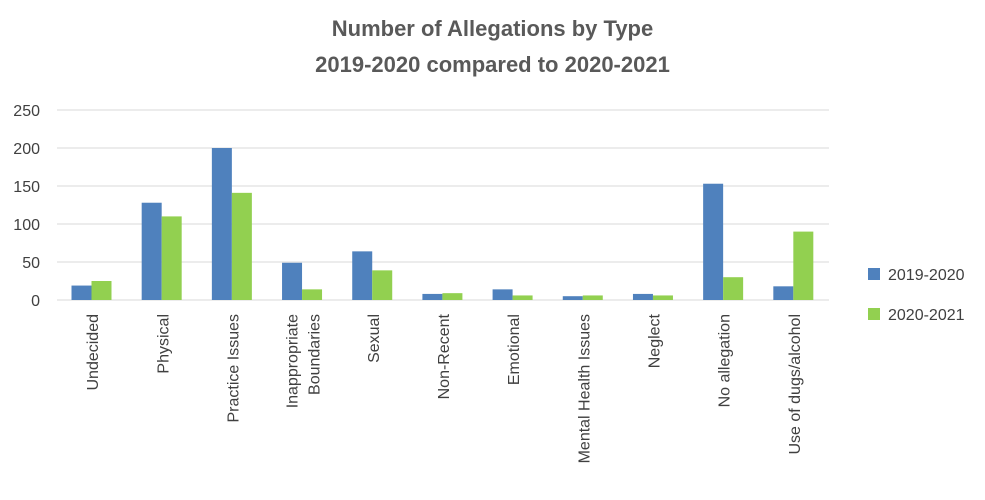 The width and height of the screenshot is (985, 500). What do you see at coordinates (926, 275) in the screenshot?
I see `legend-label: 2019-2020` at bounding box center [926, 275].